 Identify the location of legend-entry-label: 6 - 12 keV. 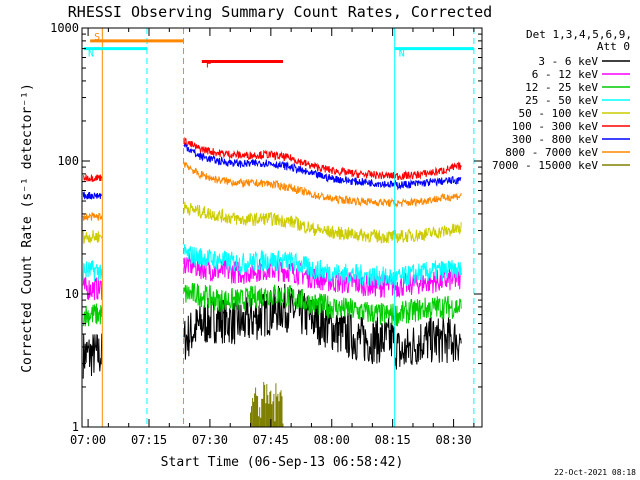
(565, 74).